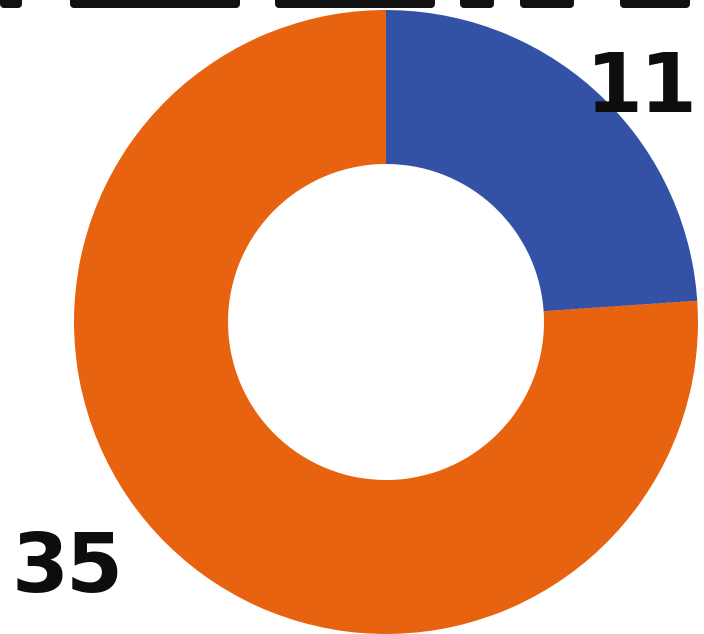 This screenshot has height=634, width=704. What do you see at coordinates (352, 5) in the screenshot?
I see `cropped-title-strip` at bounding box center [352, 5].